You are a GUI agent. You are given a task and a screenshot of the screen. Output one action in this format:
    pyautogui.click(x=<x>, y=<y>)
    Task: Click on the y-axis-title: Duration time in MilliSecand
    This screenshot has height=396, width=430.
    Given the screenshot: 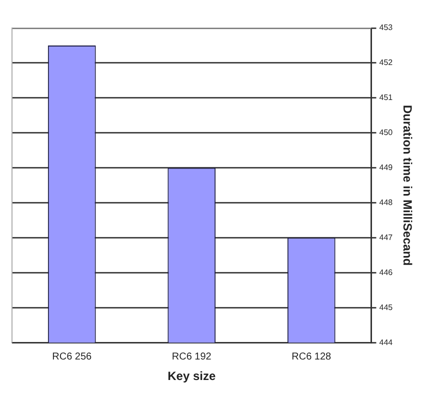 What is the action you would take?
    pyautogui.click(x=407, y=185)
    